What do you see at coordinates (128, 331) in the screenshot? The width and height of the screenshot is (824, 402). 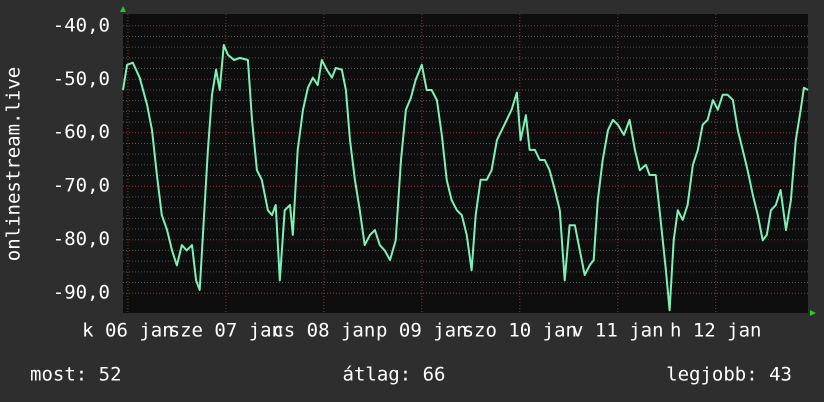 I see `x-tick-label: k 06 jan` at bounding box center [128, 331].